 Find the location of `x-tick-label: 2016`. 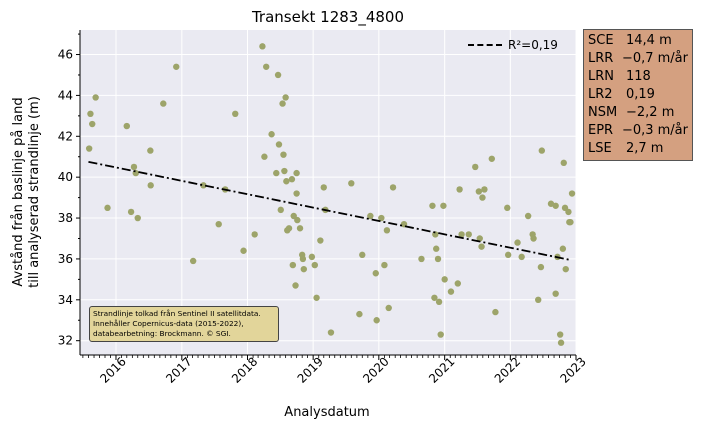

x-tick-label: 2016 is located at coordinates (112, 369).